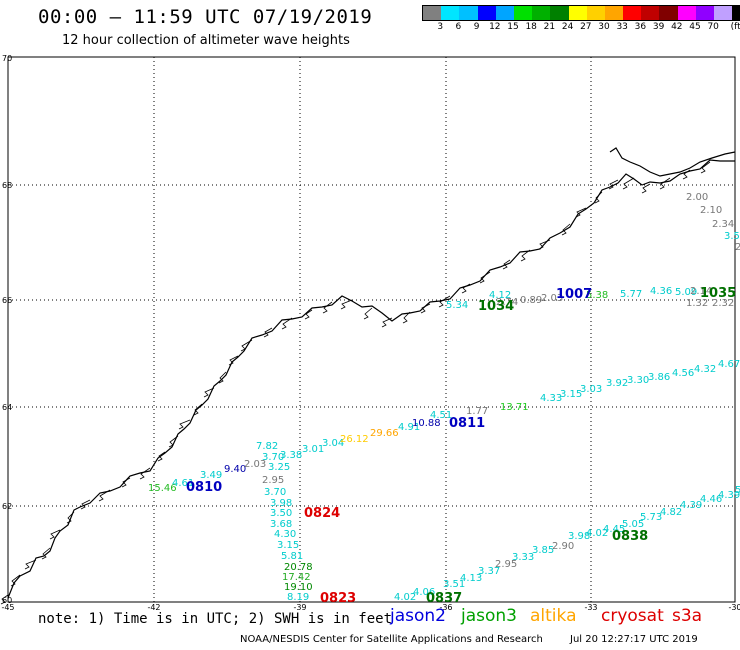 The width and height of the screenshot is (740, 650). I want to click on swh-reading: 2.03, so click(552, 298).